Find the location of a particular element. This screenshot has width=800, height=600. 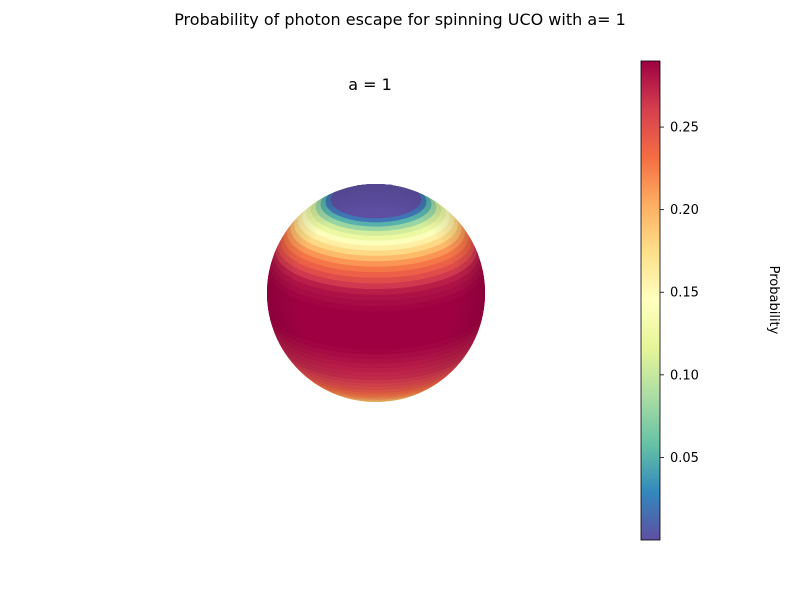

colorbar-tick-label: 0.20 is located at coordinates (684, 210).